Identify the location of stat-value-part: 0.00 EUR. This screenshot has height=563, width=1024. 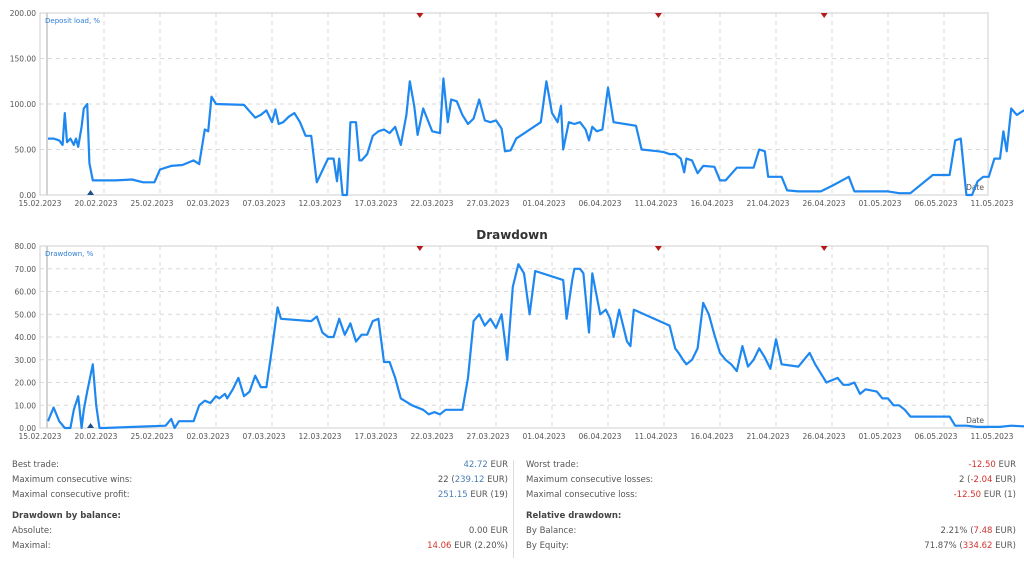
(488, 531).